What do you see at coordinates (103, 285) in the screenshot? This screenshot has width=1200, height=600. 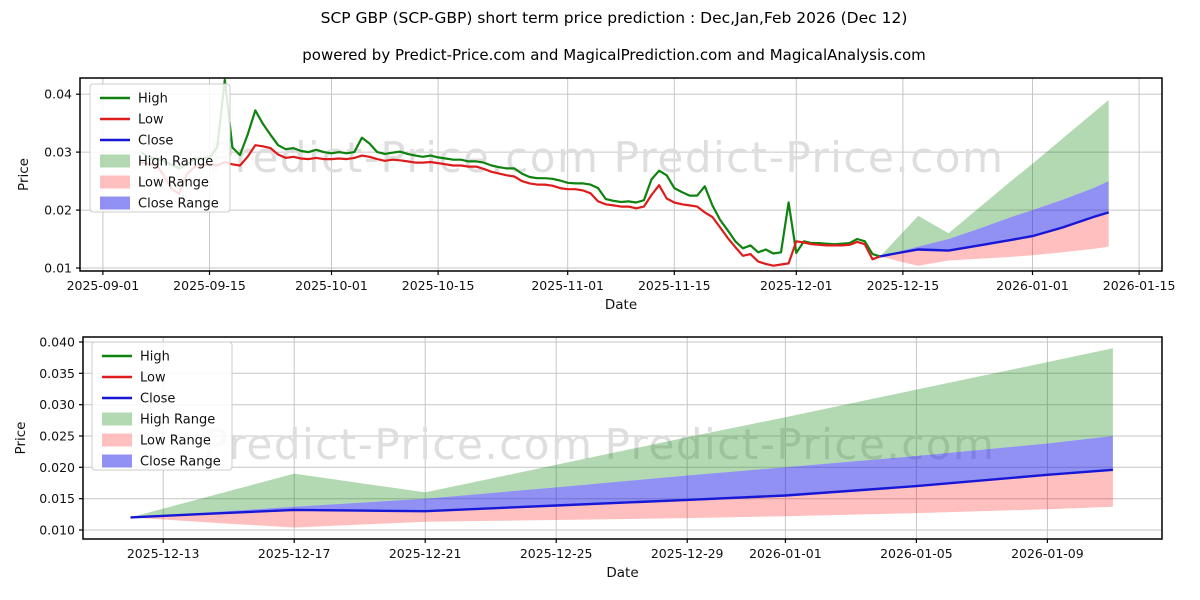 I see `x-tick-label: 2025-09-01` at bounding box center [103, 285].